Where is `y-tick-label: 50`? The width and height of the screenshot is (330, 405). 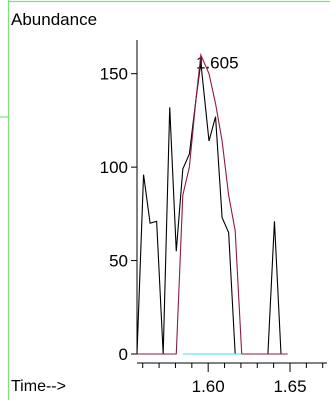 y-tick-label: 50 is located at coordinates (118, 261).